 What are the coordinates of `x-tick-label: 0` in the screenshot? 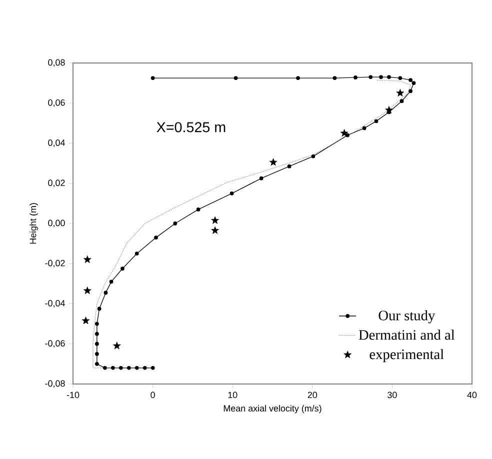 It's located at (152, 395).